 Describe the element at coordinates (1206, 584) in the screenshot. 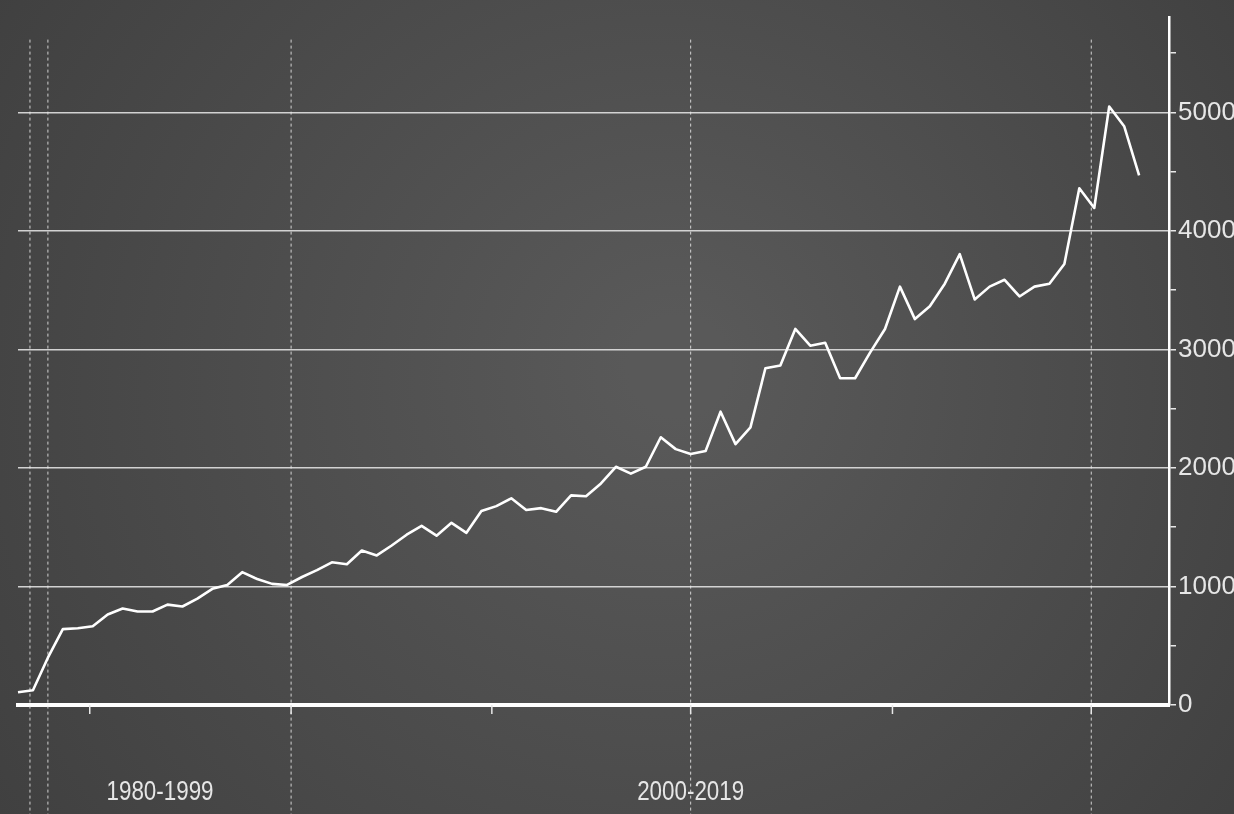

I see `y-tick-label: 1000` at that location.